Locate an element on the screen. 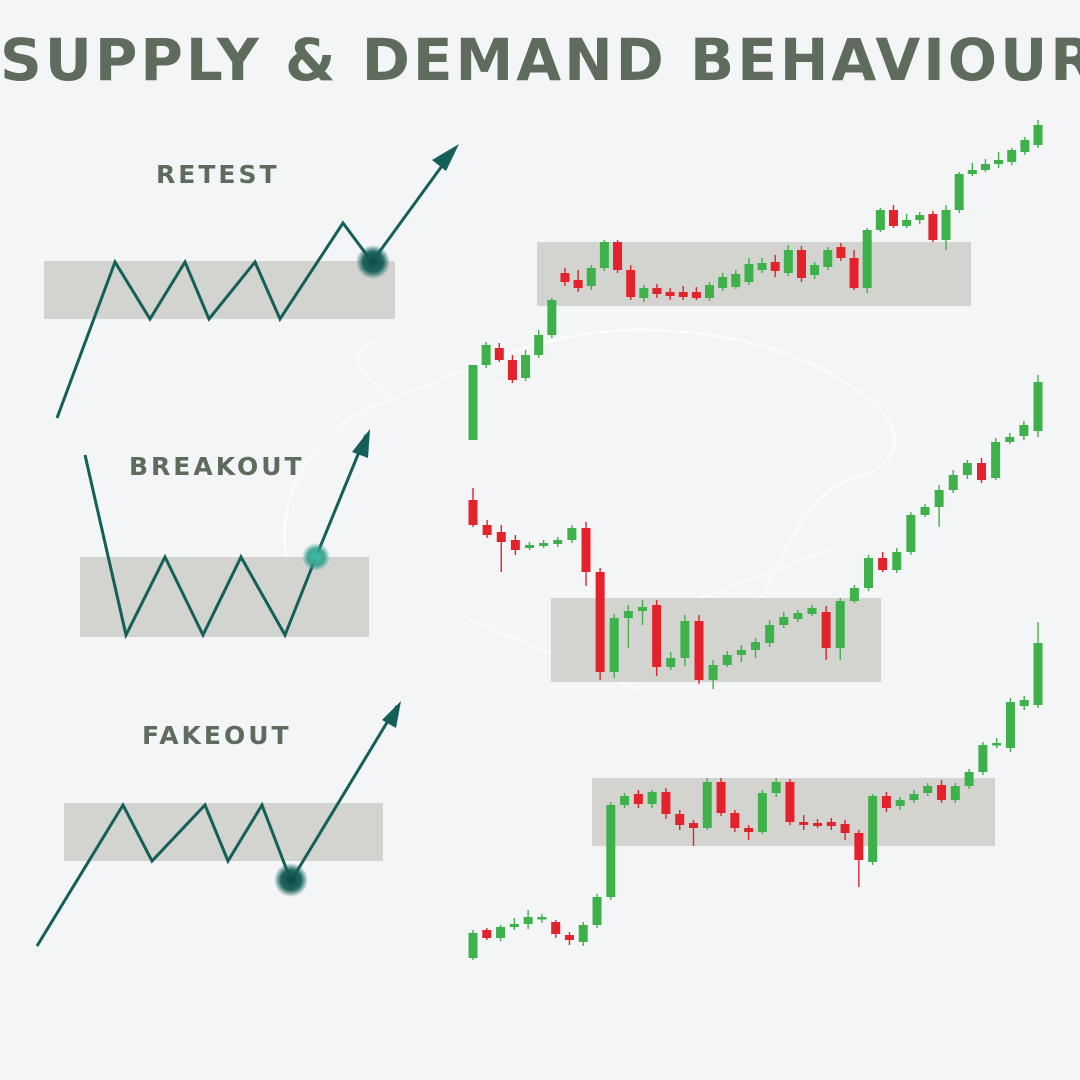 Image resolution: width=1080 pixels, height=1080 pixels. fakeout-pattern is located at coordinates (218, 824).